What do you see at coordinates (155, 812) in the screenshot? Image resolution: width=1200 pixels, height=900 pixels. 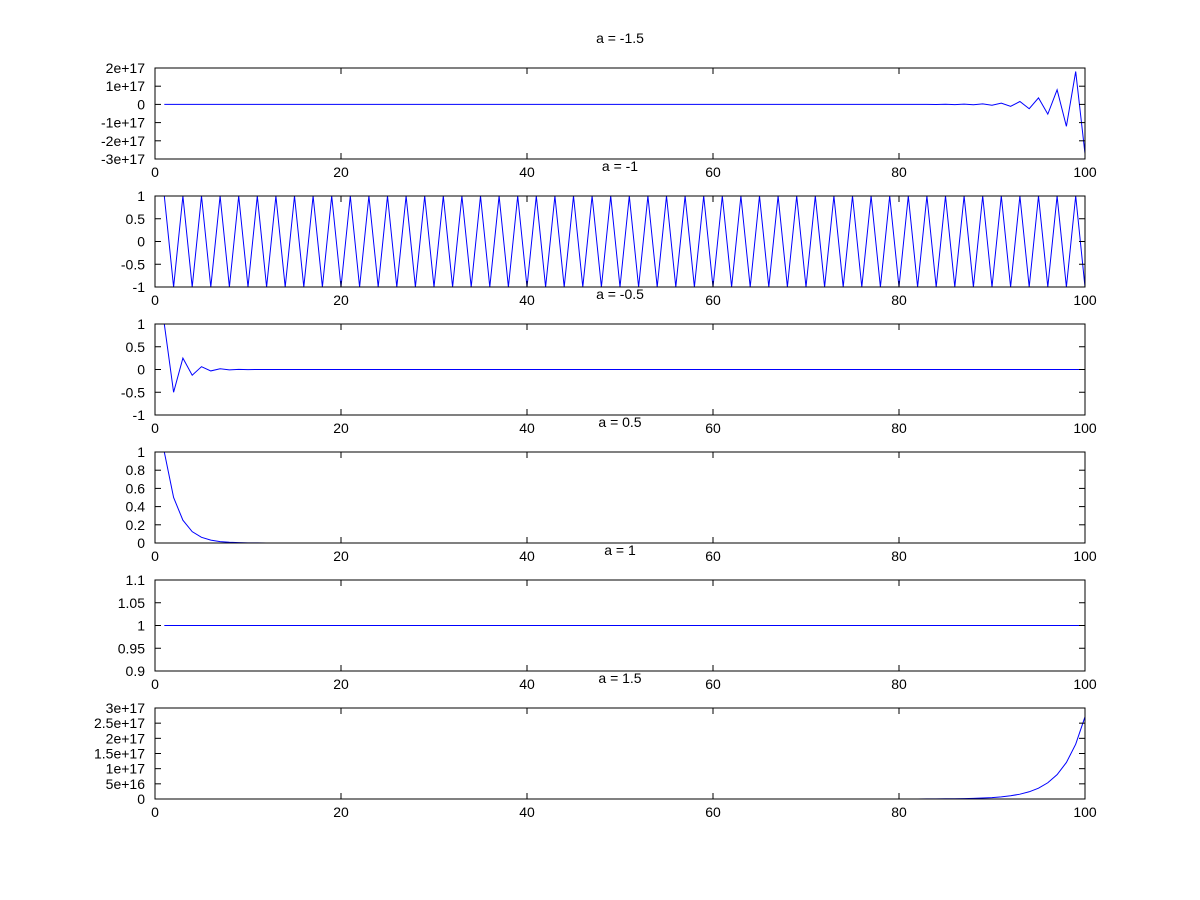 I see `x-tick-label-6-0: 0` at bounding box center [155, 812].